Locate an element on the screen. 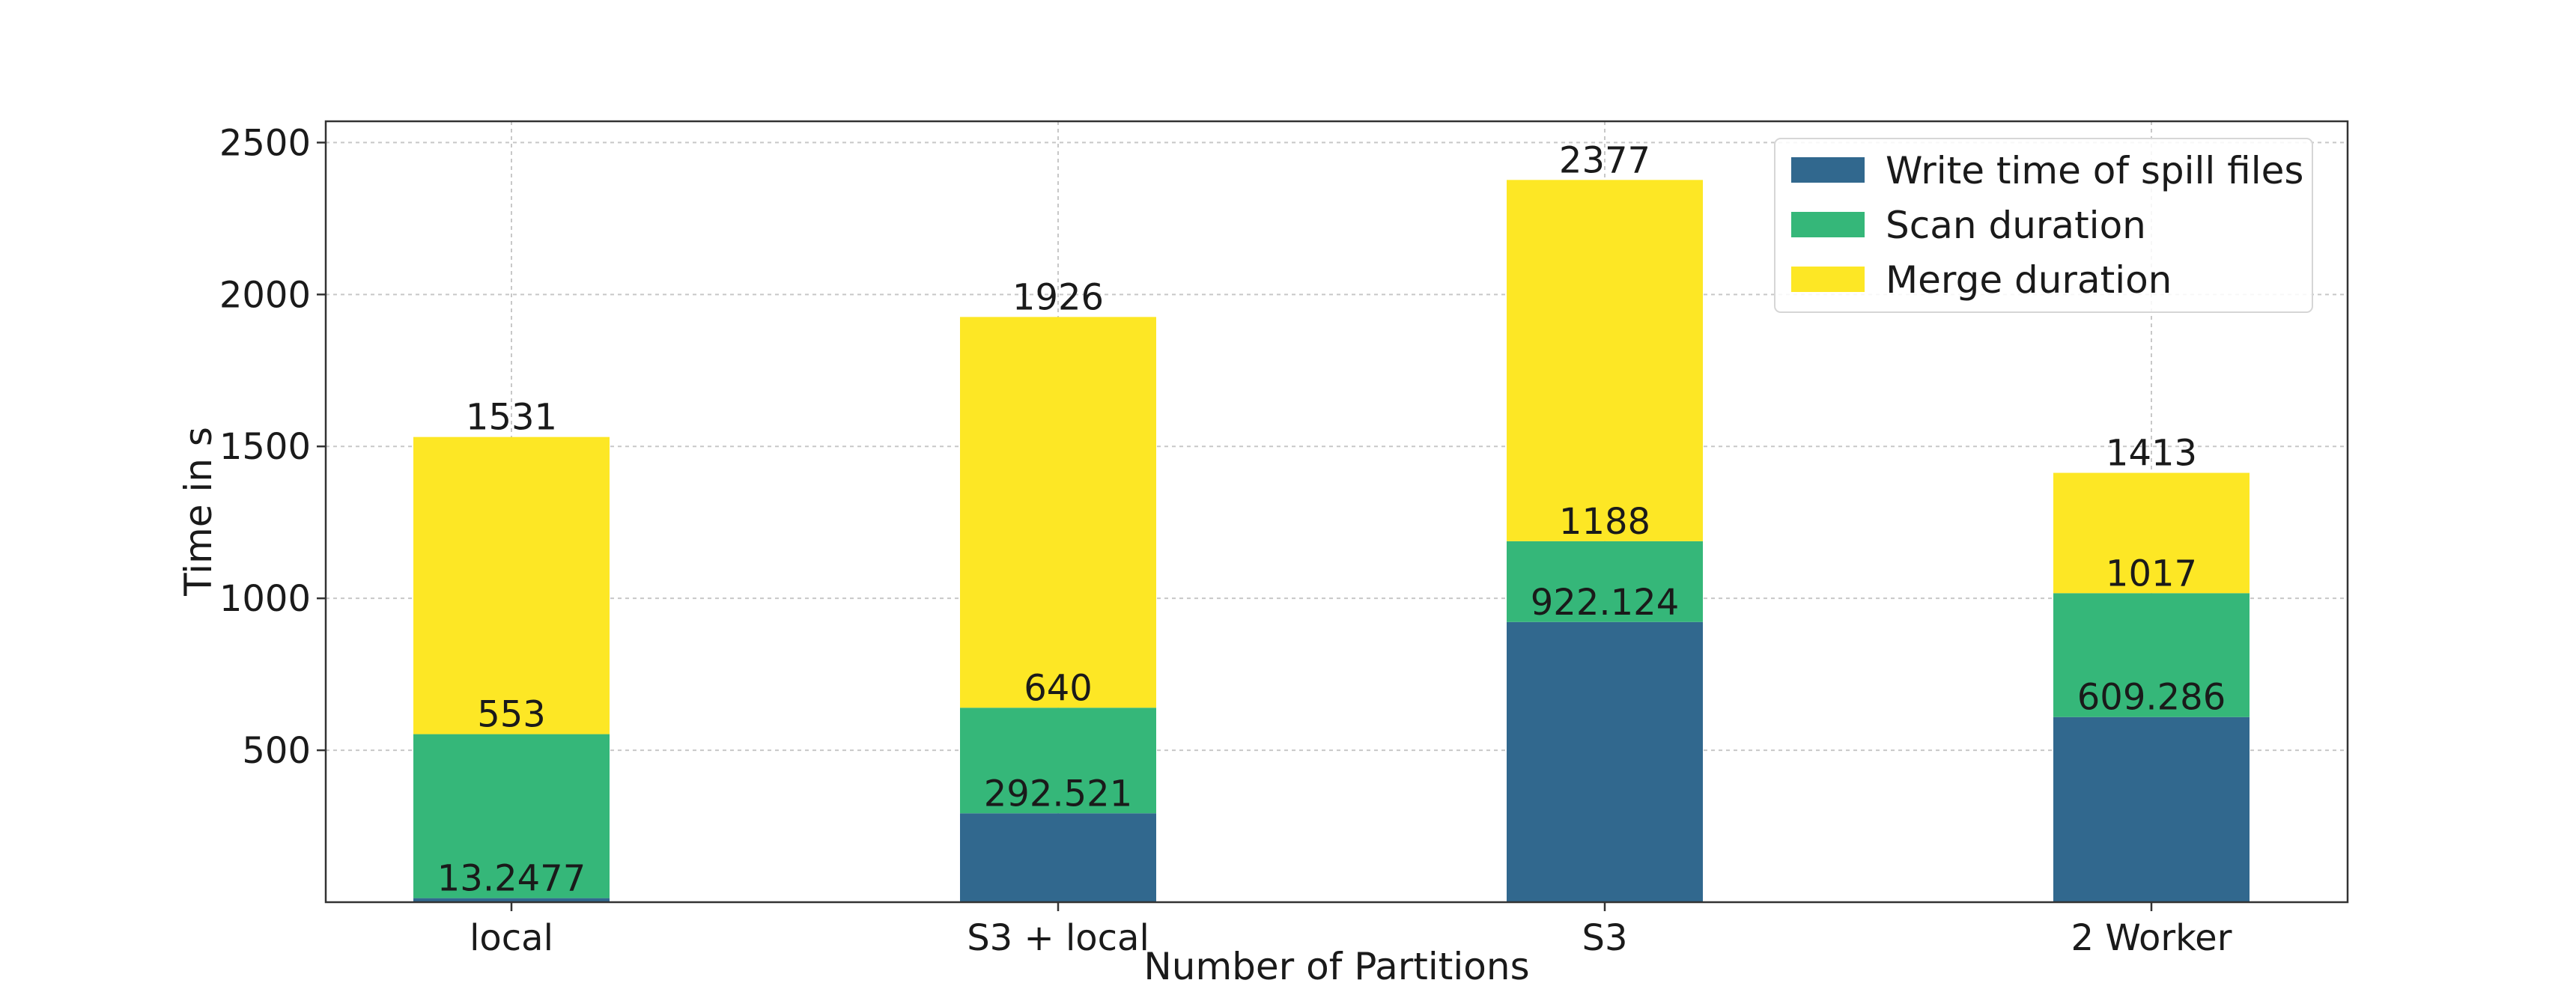 The image size is (2576, 1004). legend-label-2: Merge duration is located at coordinates (2029, 280).